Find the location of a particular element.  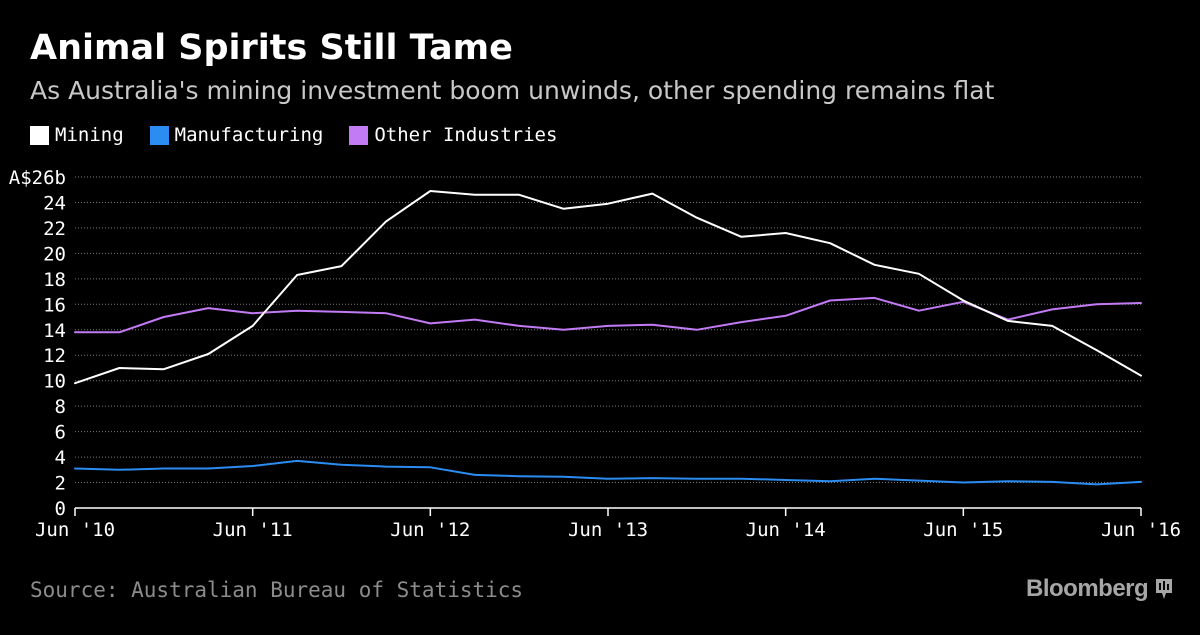

legend: Mining Manufacturing Other Industries is located at coordinates (306, 135).